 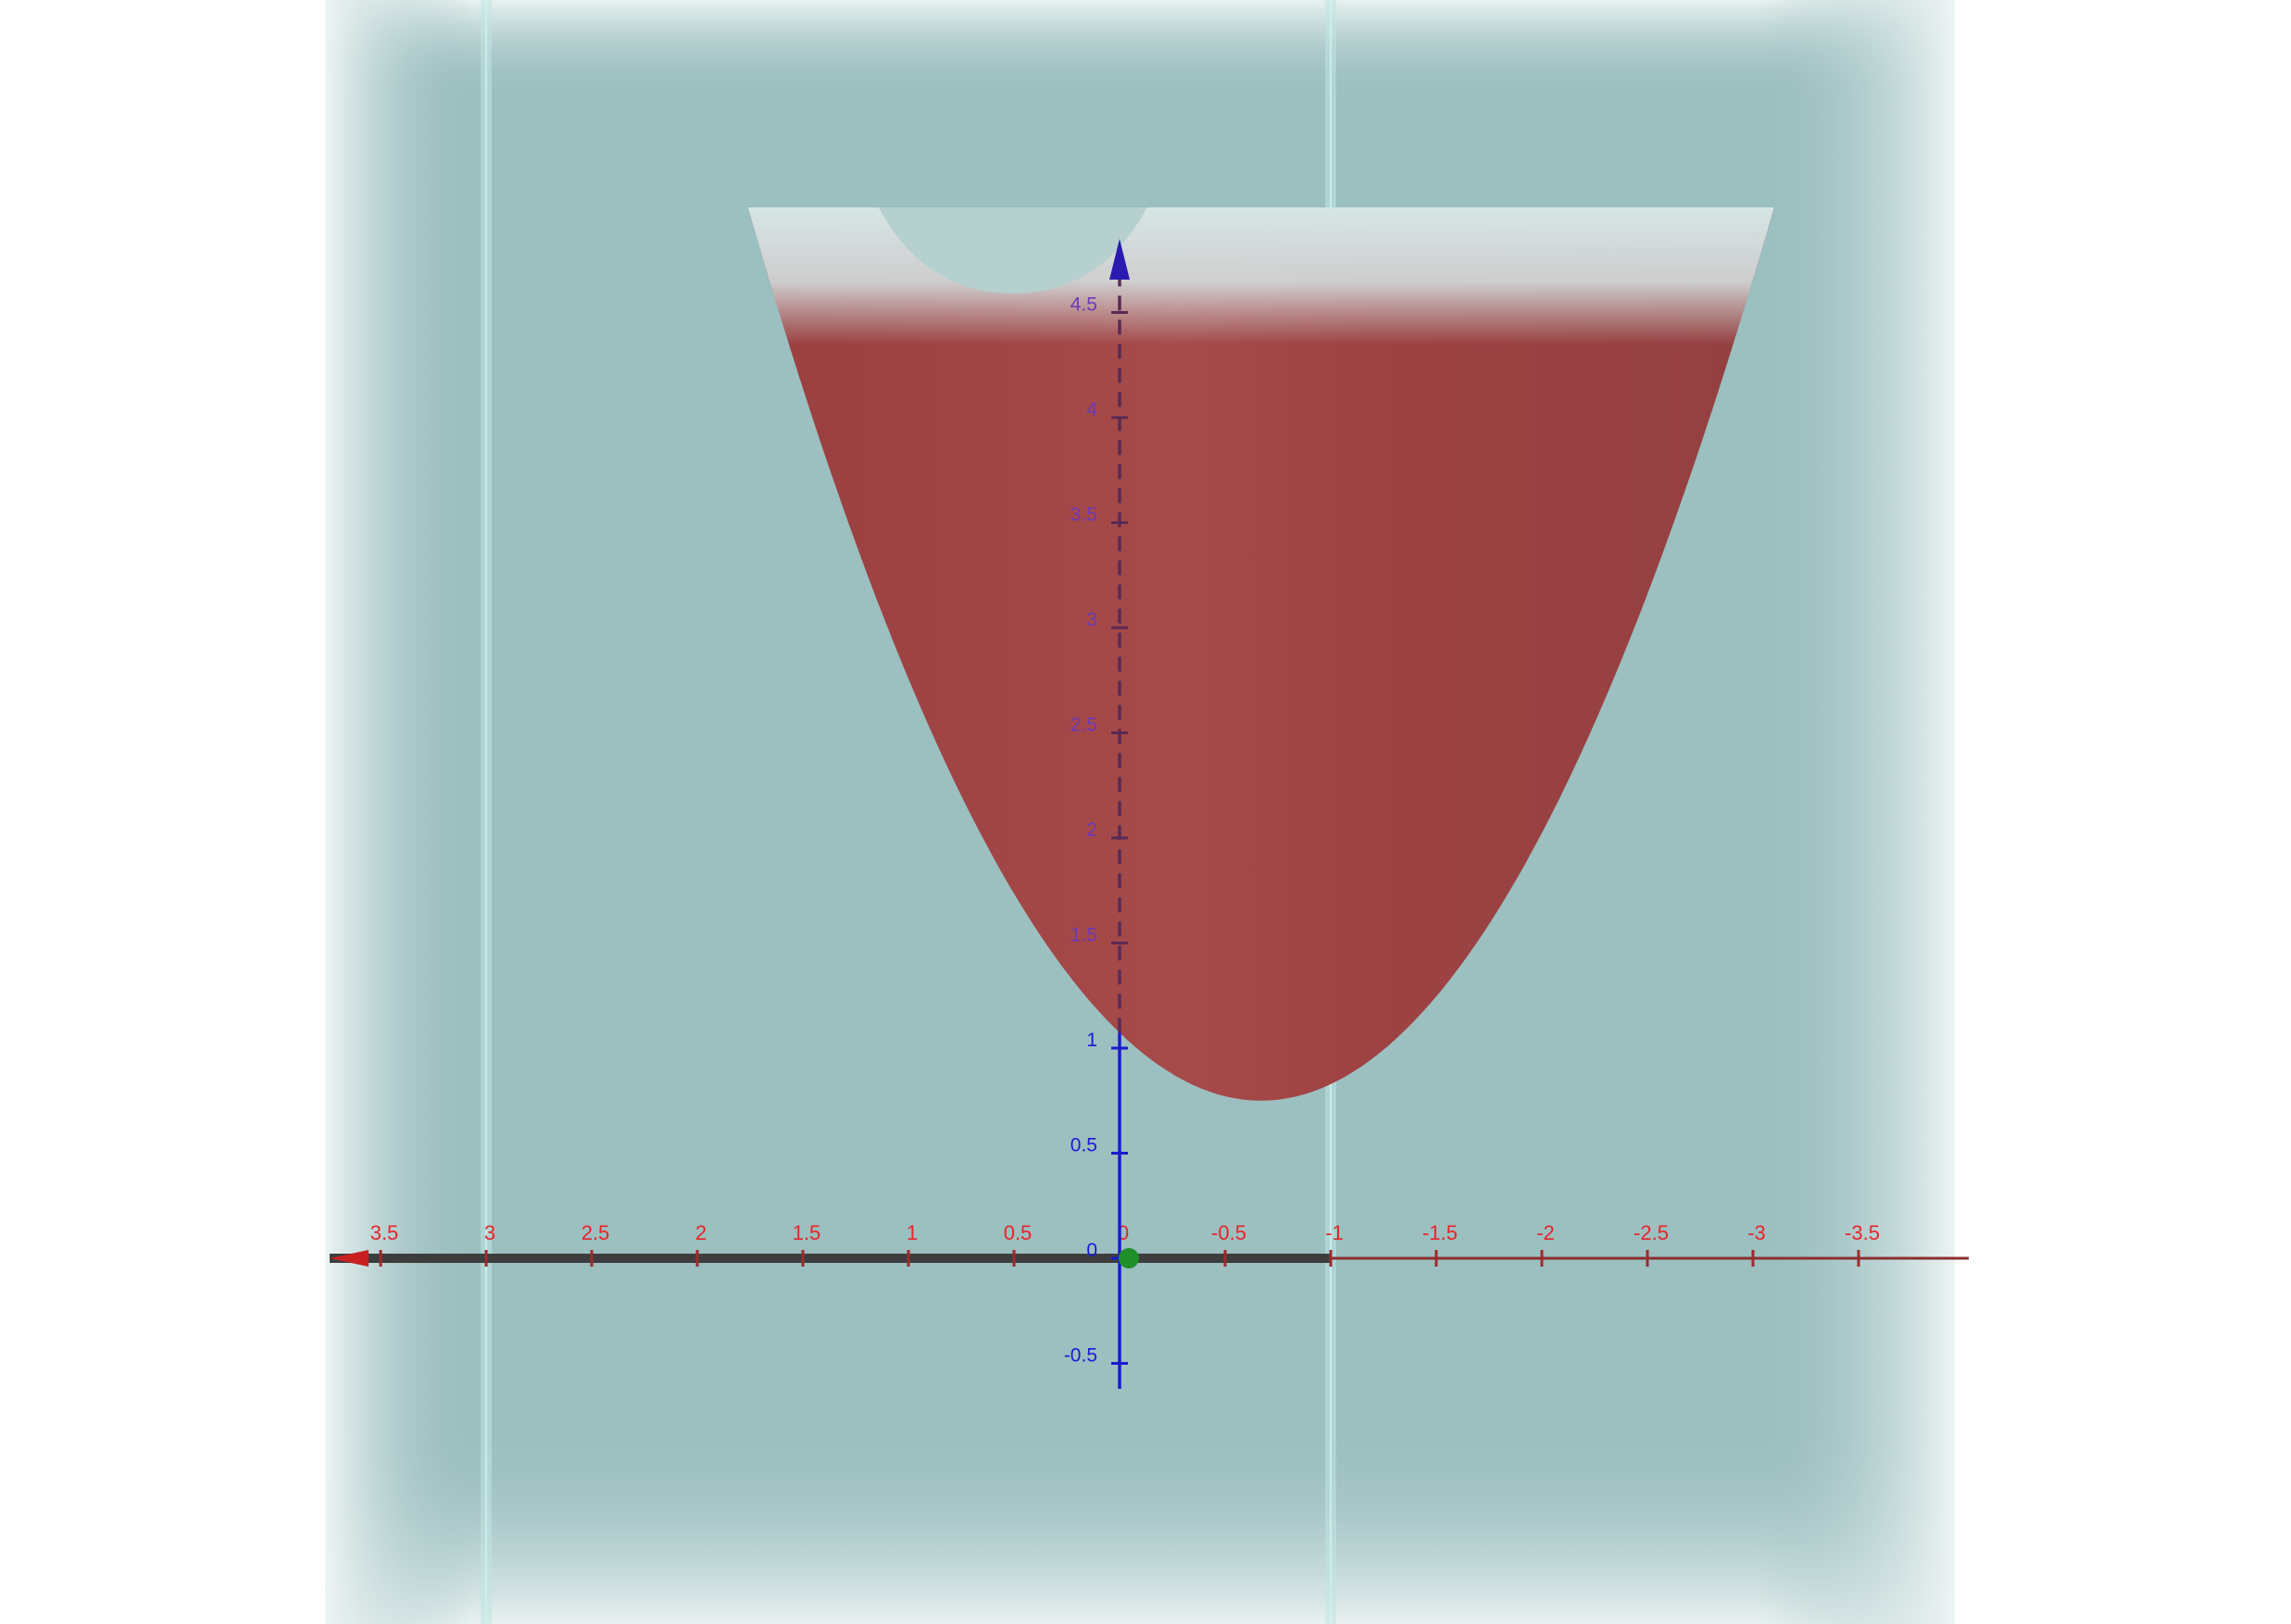 I want to click on z-axis-tick-label: 3.5, so click(x=1084, y=515).